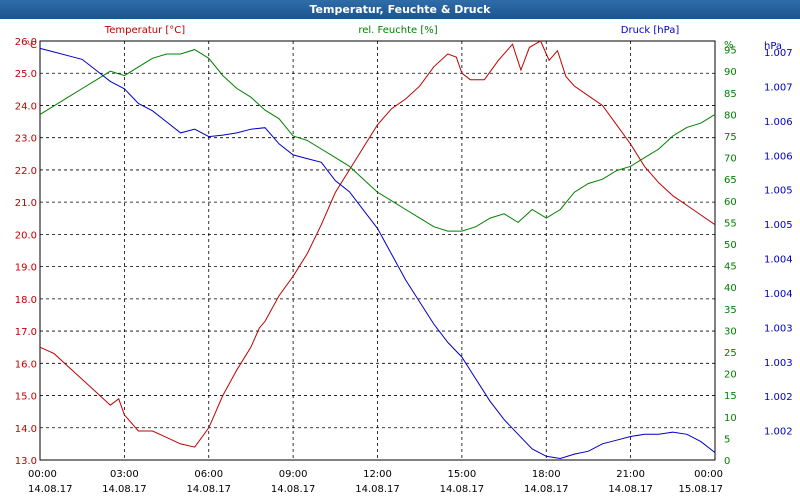  What do you see at coordinates (730, 180) in the screenshot?
I see `humidity-tick-label: 65` at bounding box center [730, 180].